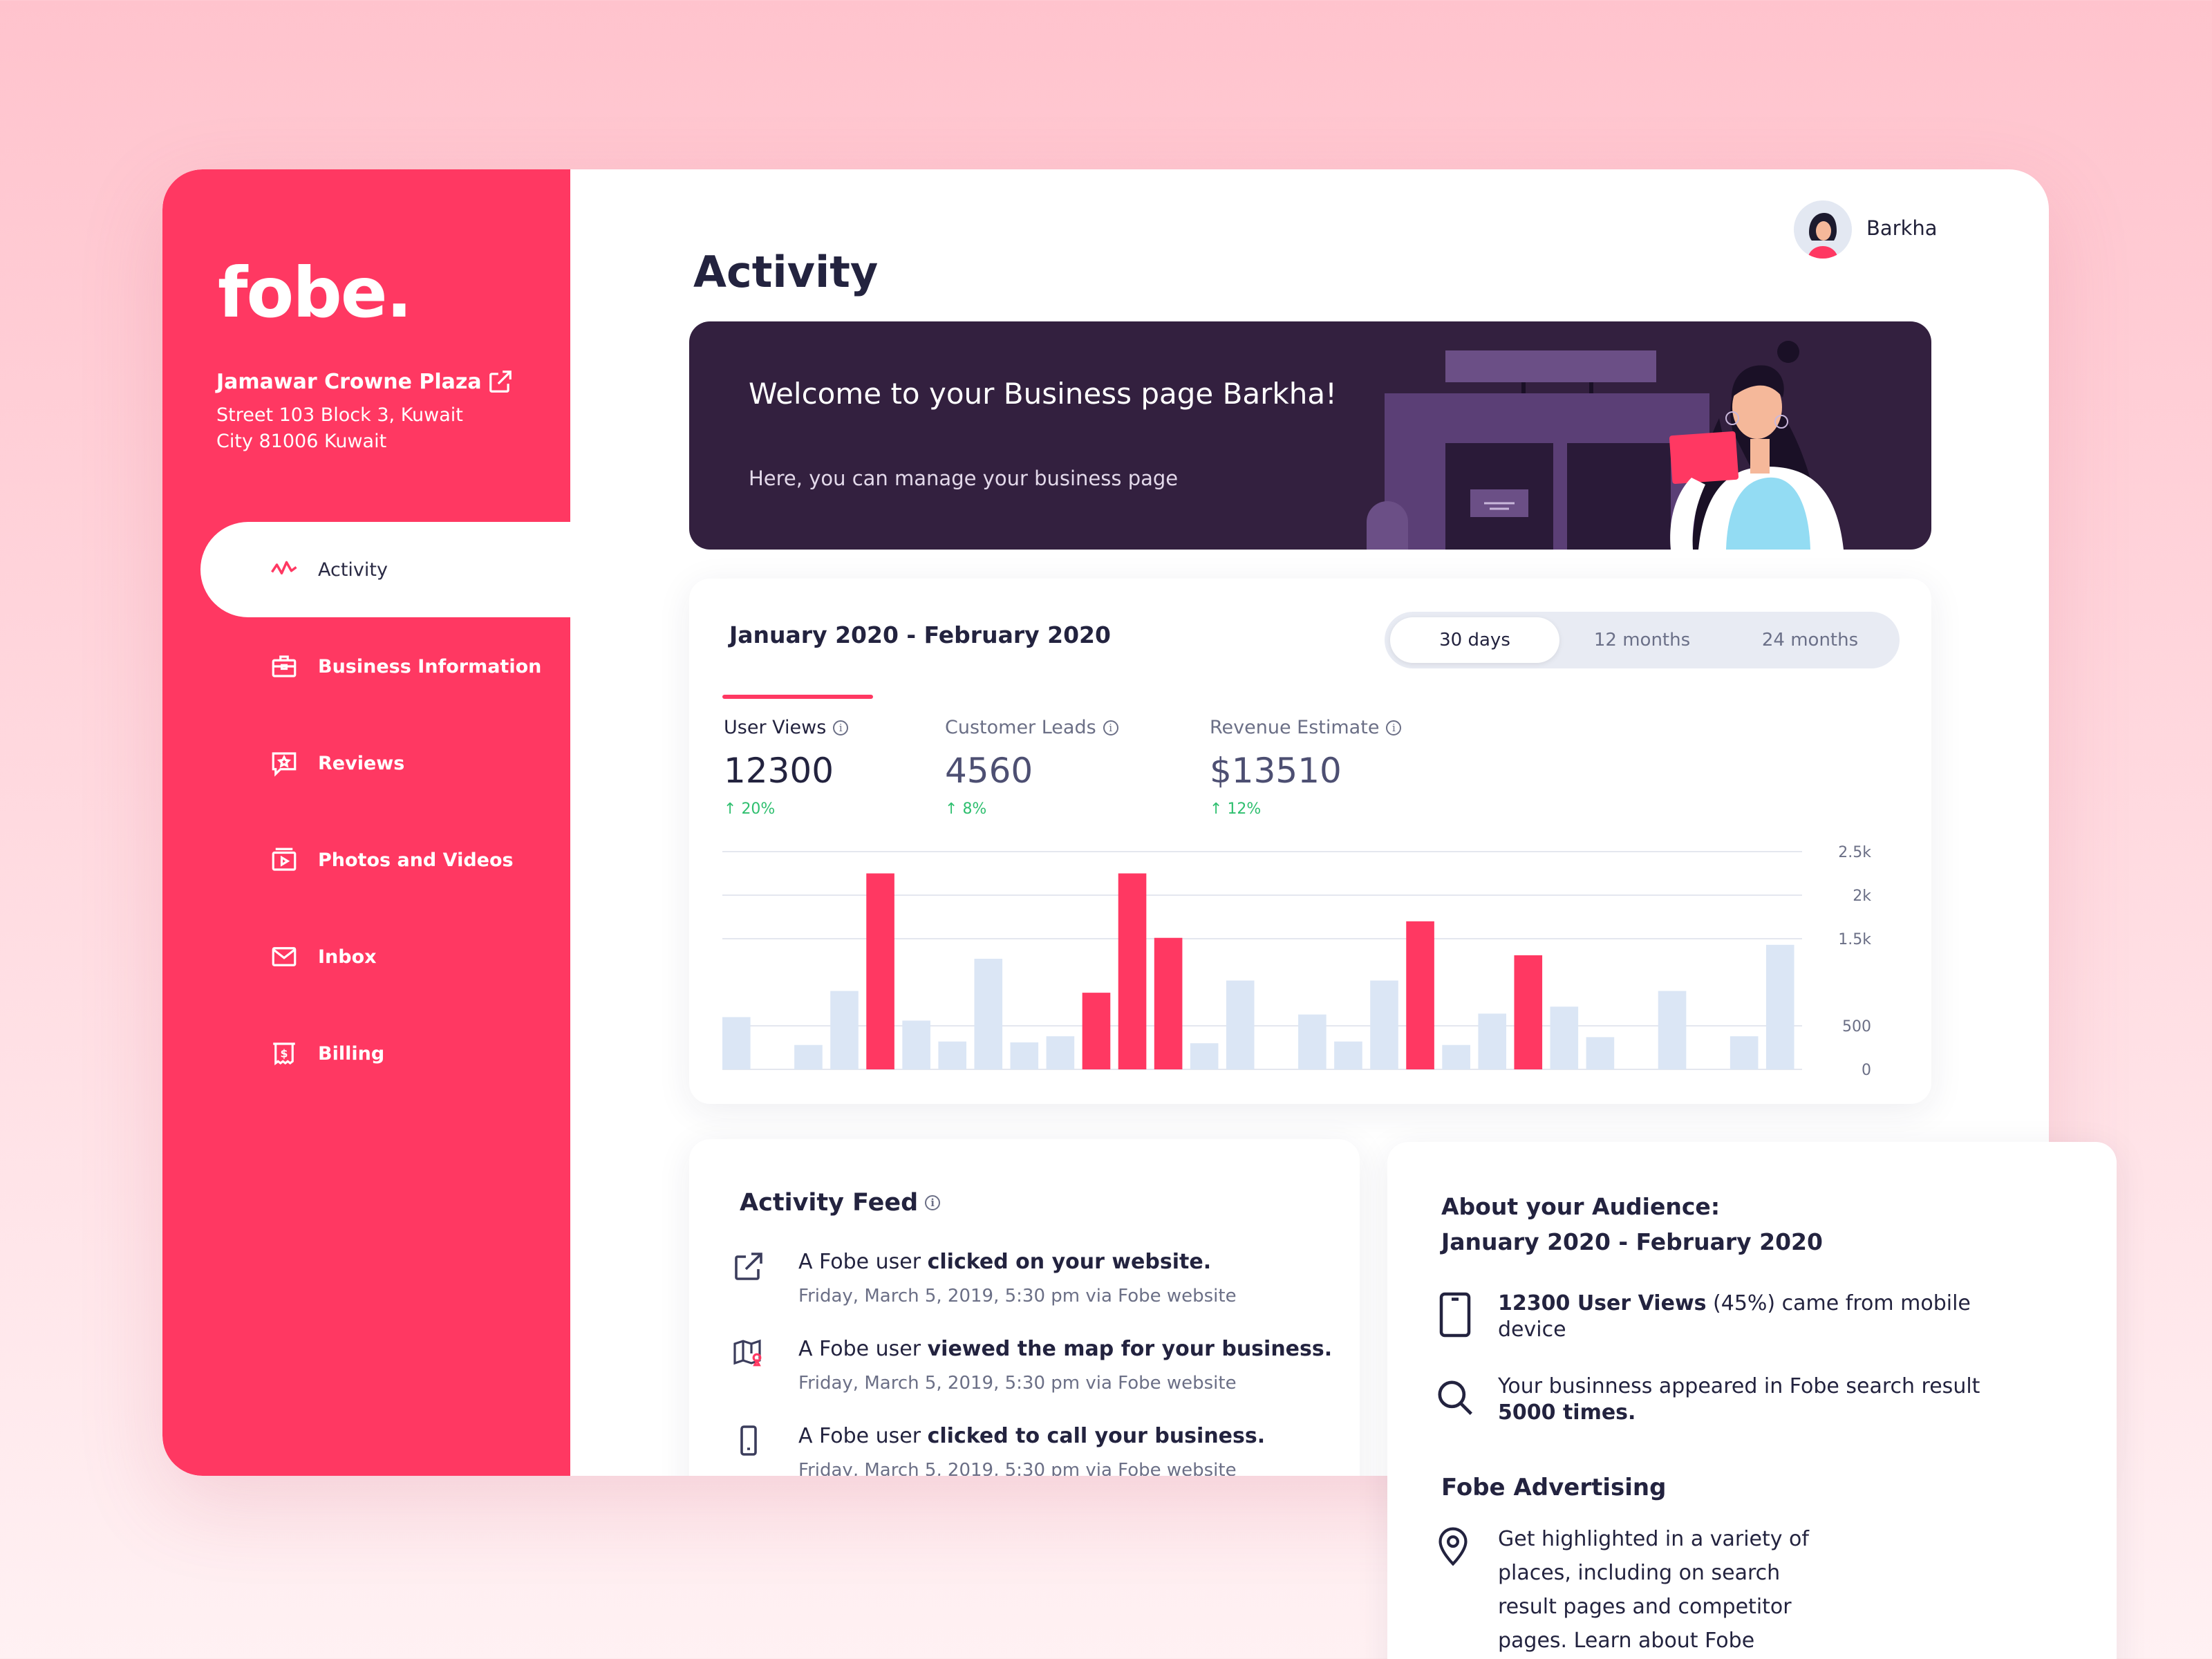 The height and width of the screenshot is (1659, 2212). What do you see at coordinates (387, 860) in the screenshot?
I see `sidebar-item-photos-and-videos: Photos and Videos` at bounding box center [387, 860].